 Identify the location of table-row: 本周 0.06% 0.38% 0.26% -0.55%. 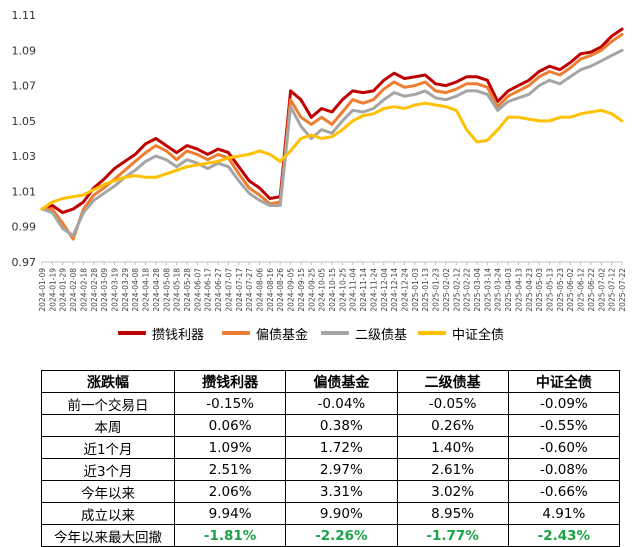
(331, 425).